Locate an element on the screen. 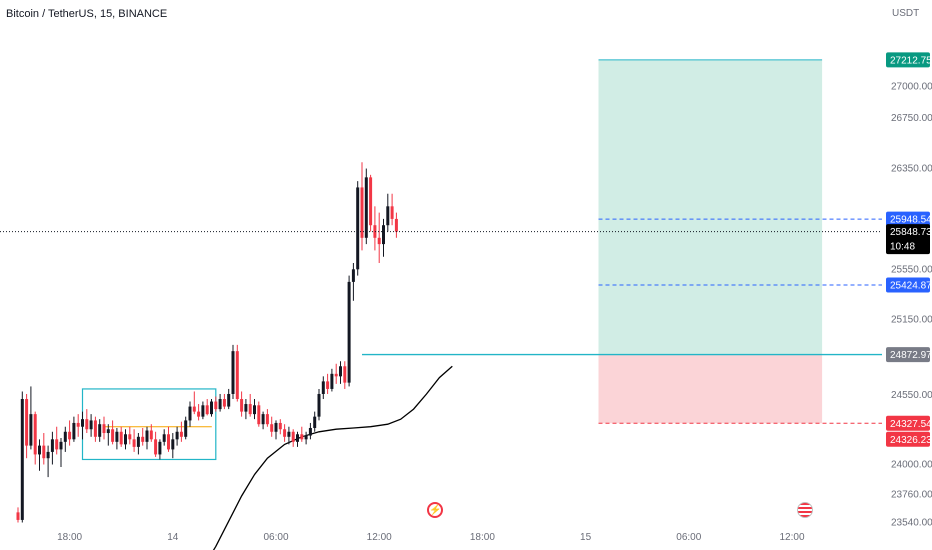 This screenshot has height=550, width=932. time-tick-label: 14 is located at coordinates (173, 537).